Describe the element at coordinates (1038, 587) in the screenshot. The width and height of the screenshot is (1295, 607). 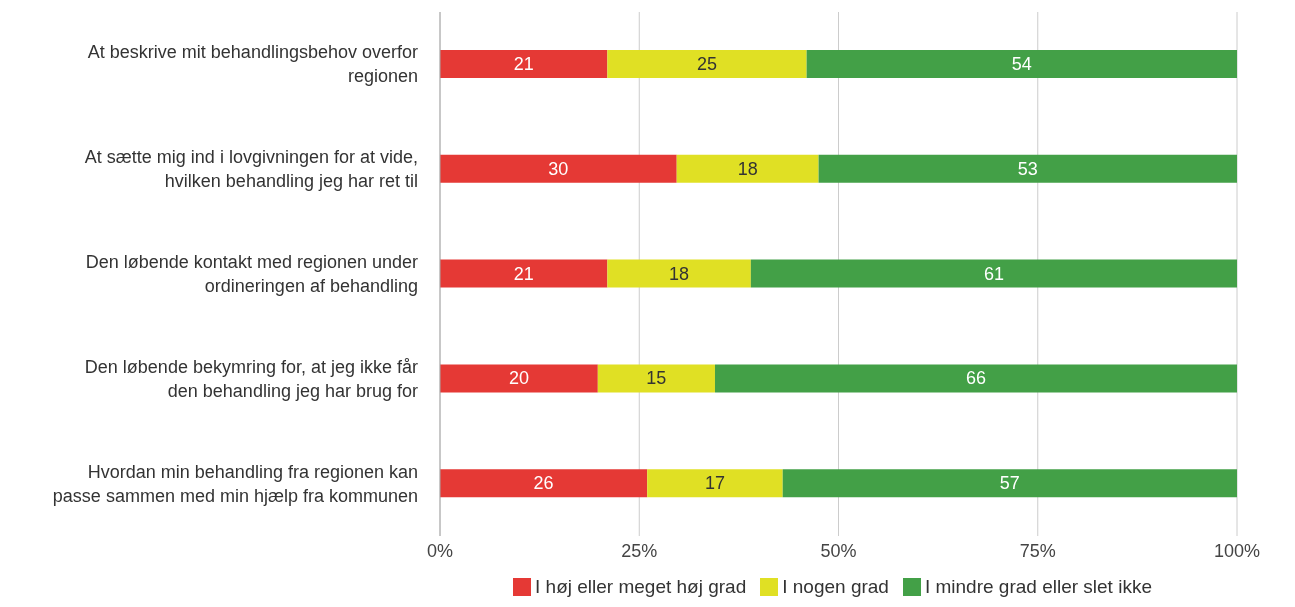
I see `legend-label: I mindre grad eller slet ikke` at that location.